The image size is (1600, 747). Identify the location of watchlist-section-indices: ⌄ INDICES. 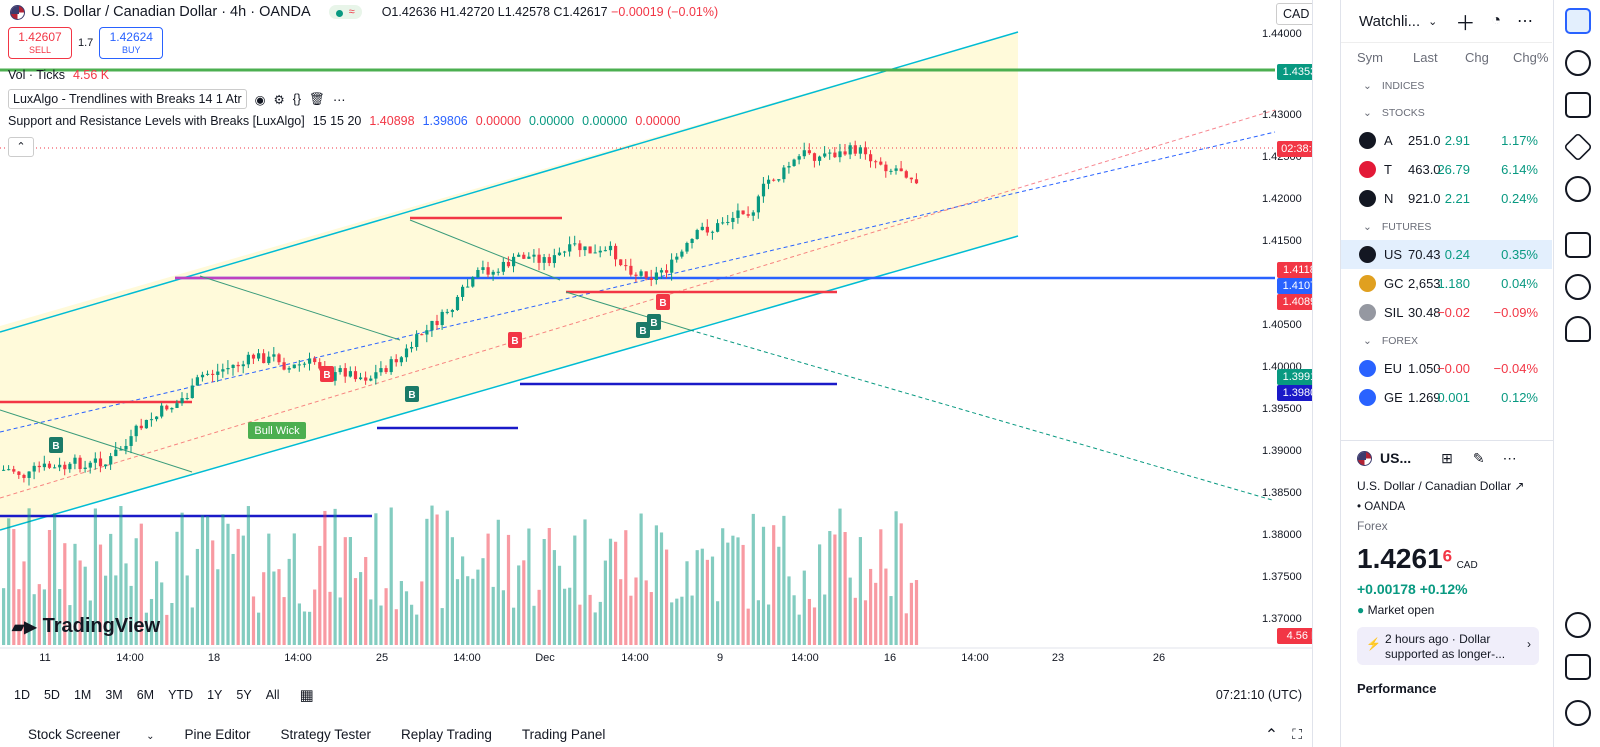
(1446, 85).